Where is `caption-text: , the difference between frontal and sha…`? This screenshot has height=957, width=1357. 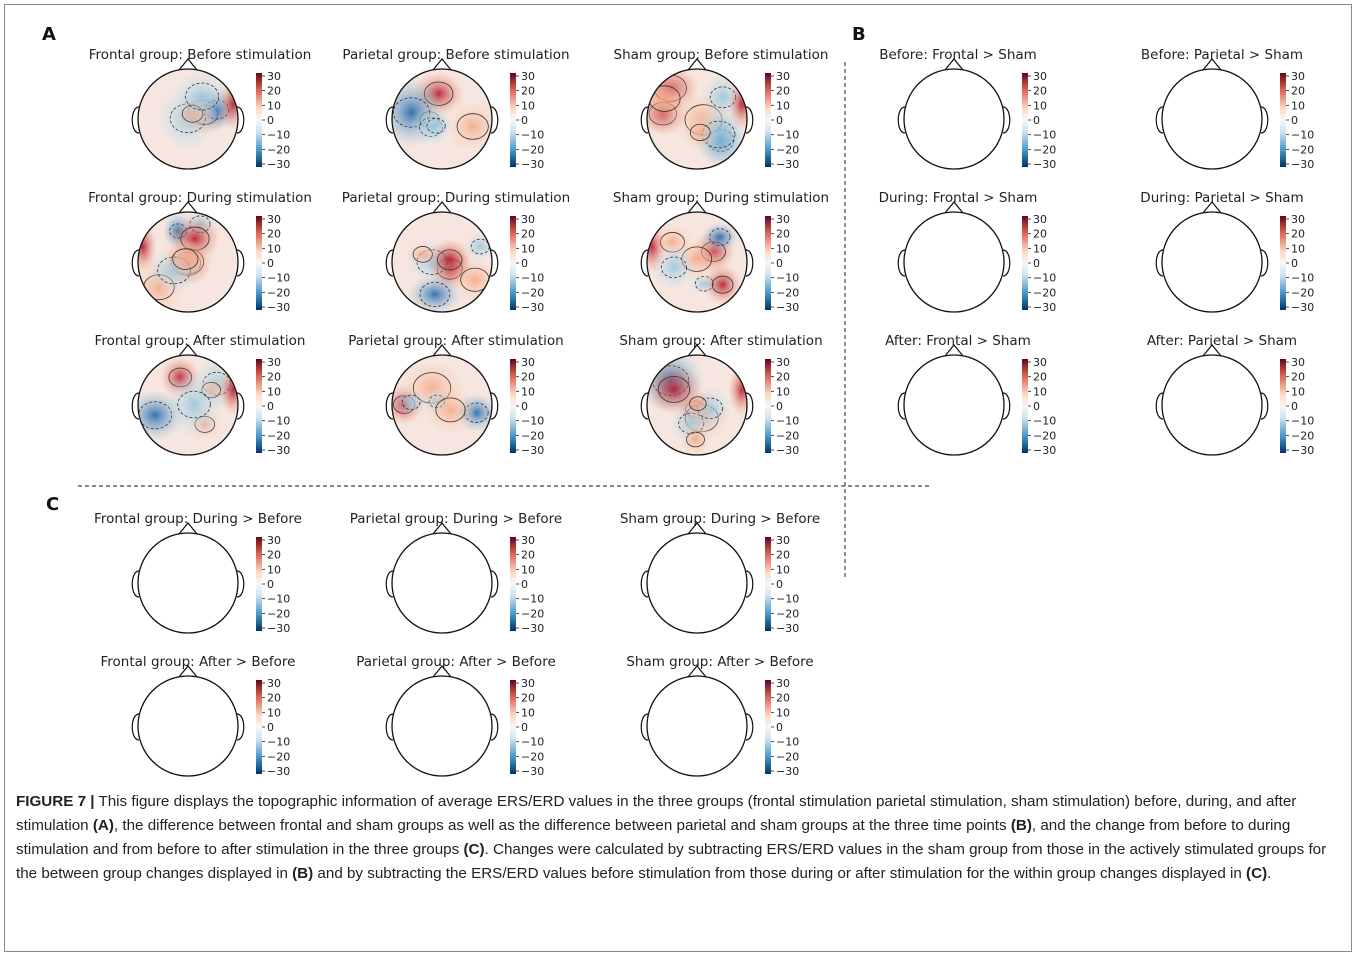 caption-text: , the difference between frontal and sha… is located at coordinates (562, 825).